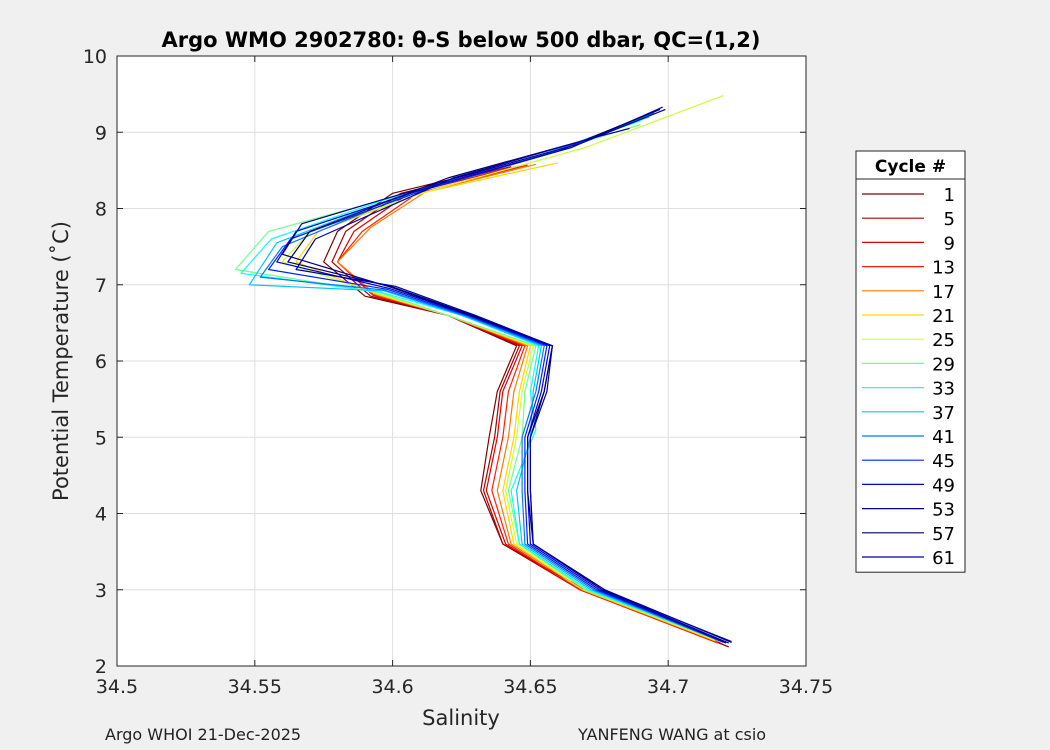  I want to click on x-tick-label: 34.6, so click(392, 687).